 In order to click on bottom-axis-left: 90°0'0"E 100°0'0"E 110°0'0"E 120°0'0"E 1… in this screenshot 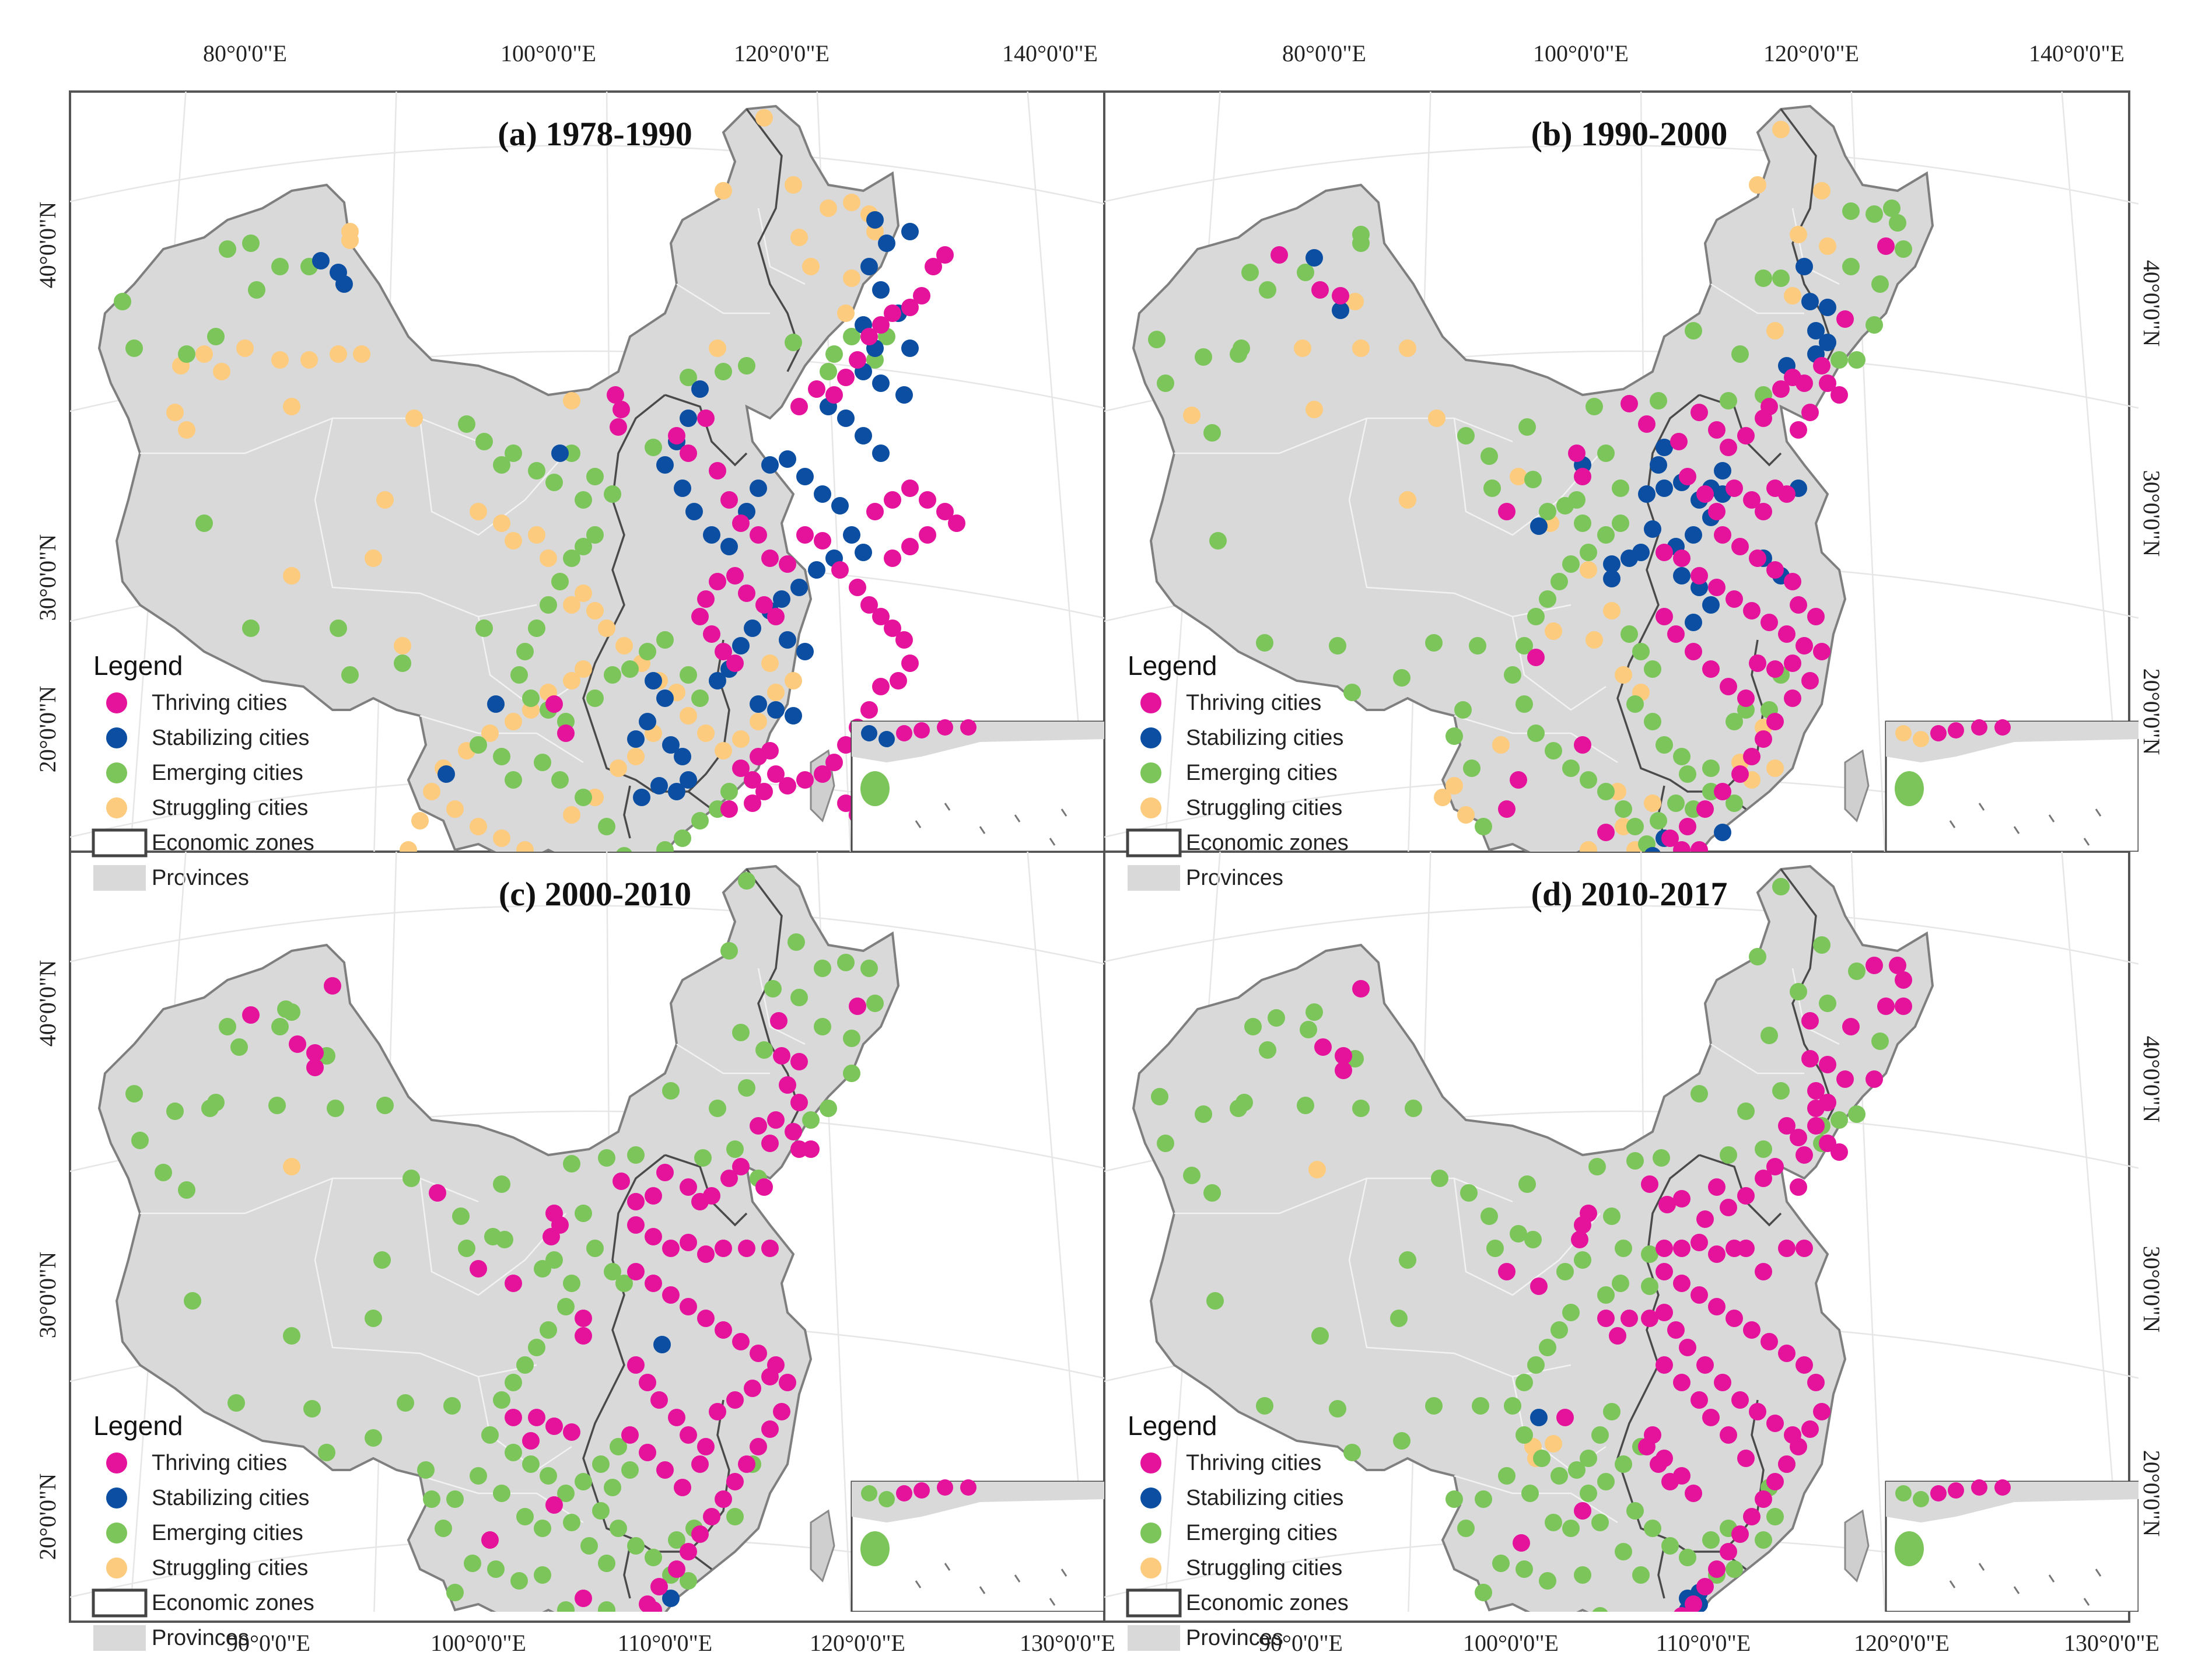, I will do `click(670, 1643)`.